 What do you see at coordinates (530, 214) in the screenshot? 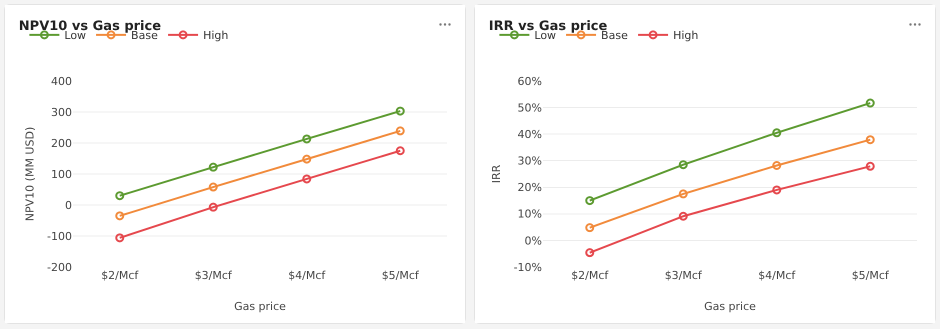
I see `y-tick-label: 10%` at bounding box center [530, 214].